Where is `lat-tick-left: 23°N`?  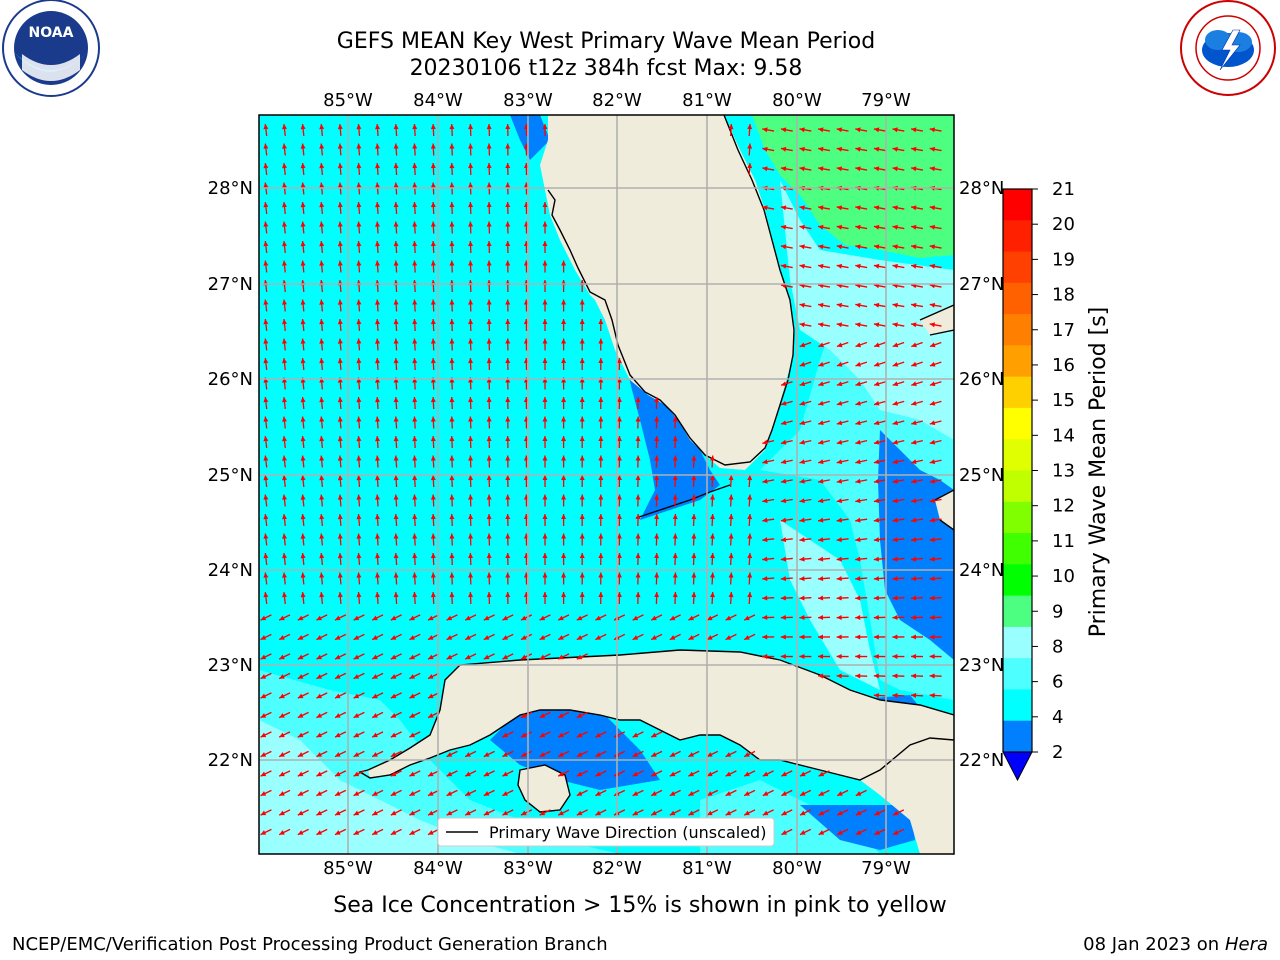
lat-tick-left: 23°N is located at coordinates (230, 665).